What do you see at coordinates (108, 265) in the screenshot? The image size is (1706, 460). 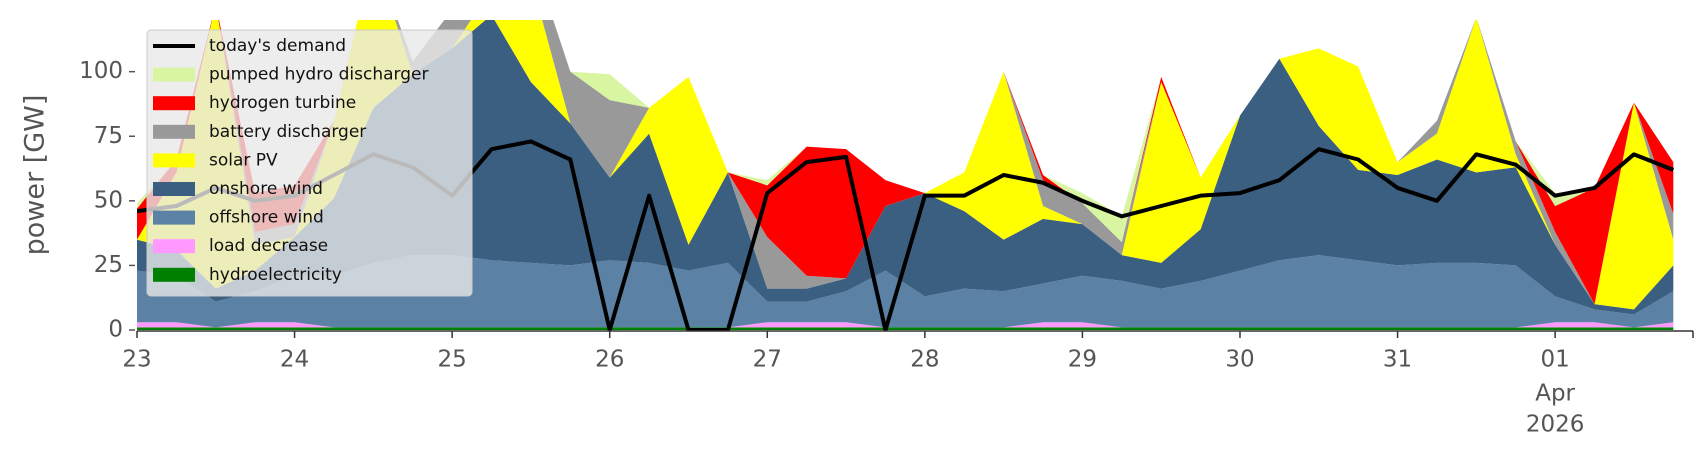 I see `y-tick-label: 25` at bounding box center [108, 265].